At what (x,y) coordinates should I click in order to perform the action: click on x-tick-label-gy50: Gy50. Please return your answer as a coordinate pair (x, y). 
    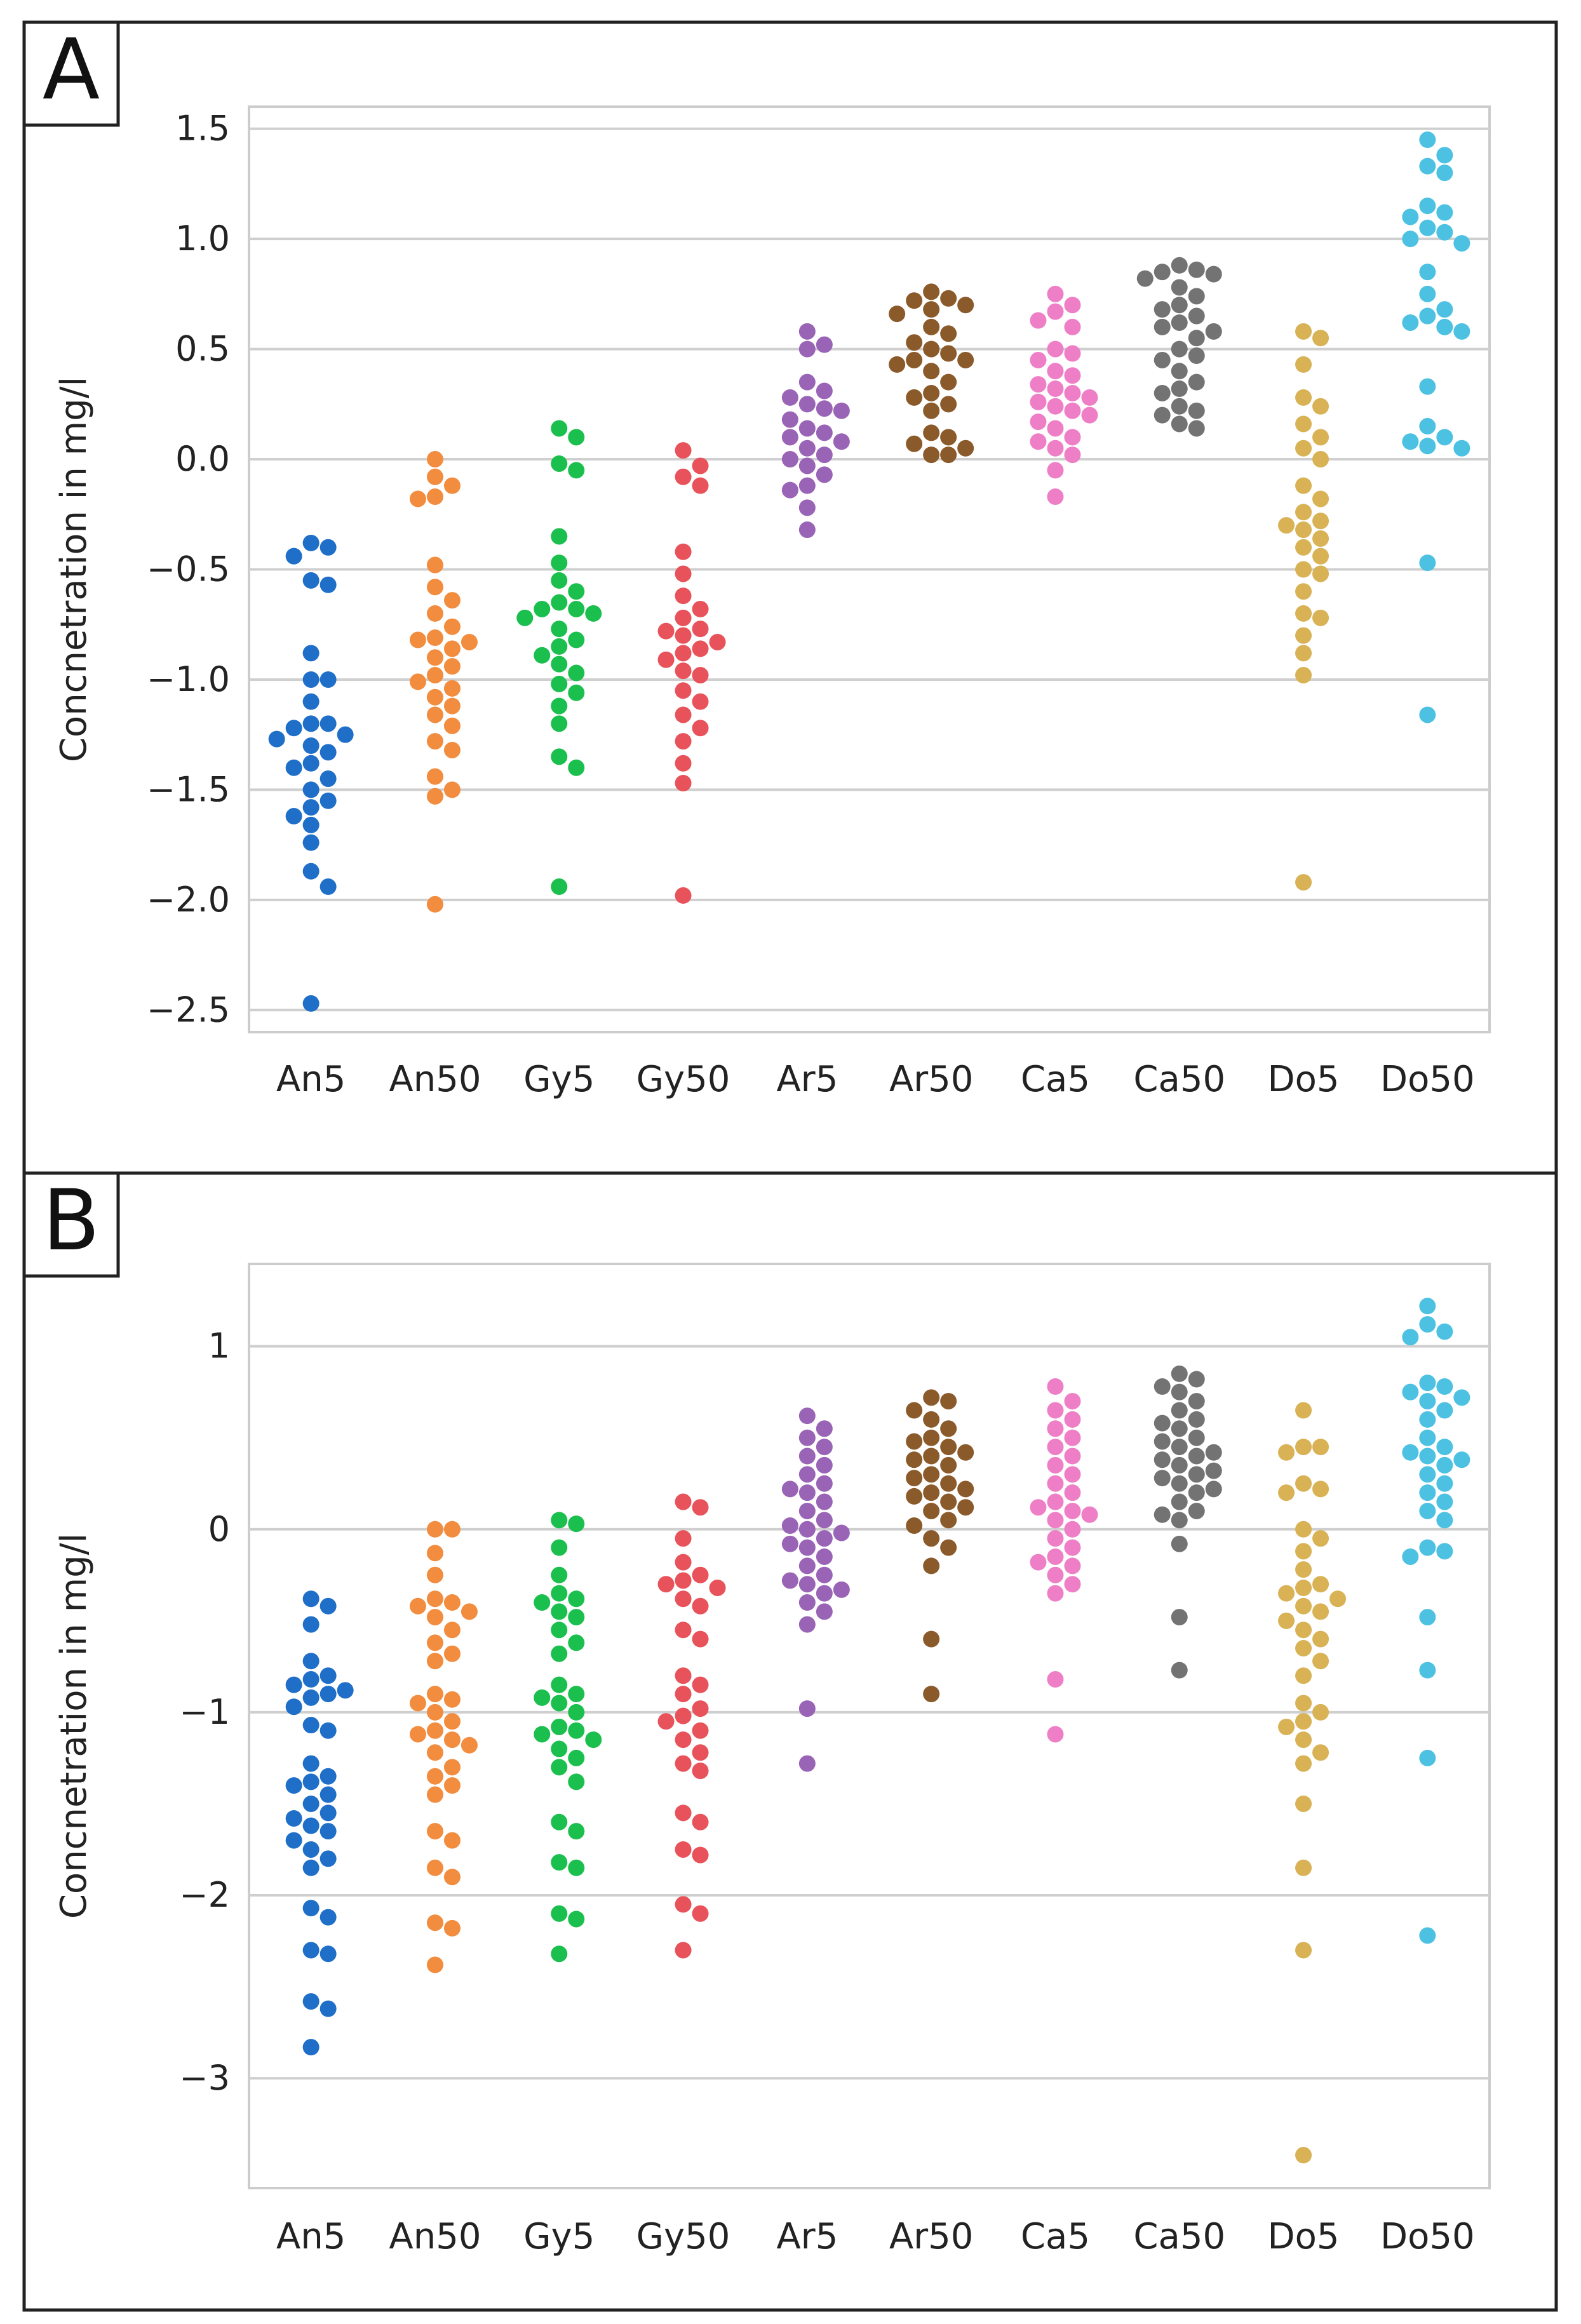
    Looking at the image, I should click on (683, 2237).